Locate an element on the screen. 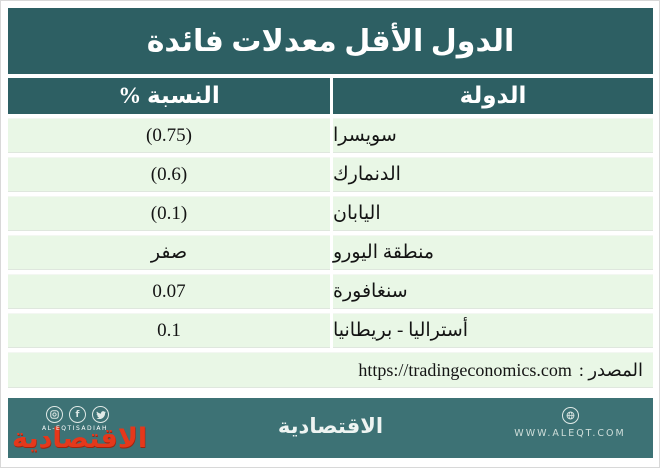 The height and width of the screenshot is (468, 660). twitter-icon is located at coordinates (100, 414).